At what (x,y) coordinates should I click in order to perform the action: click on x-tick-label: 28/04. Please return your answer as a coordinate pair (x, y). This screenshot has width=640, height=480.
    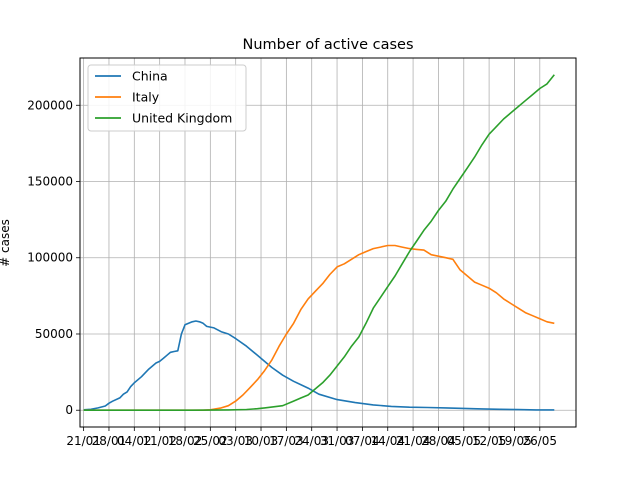
    Looking at the image, I should click on (438, 441).